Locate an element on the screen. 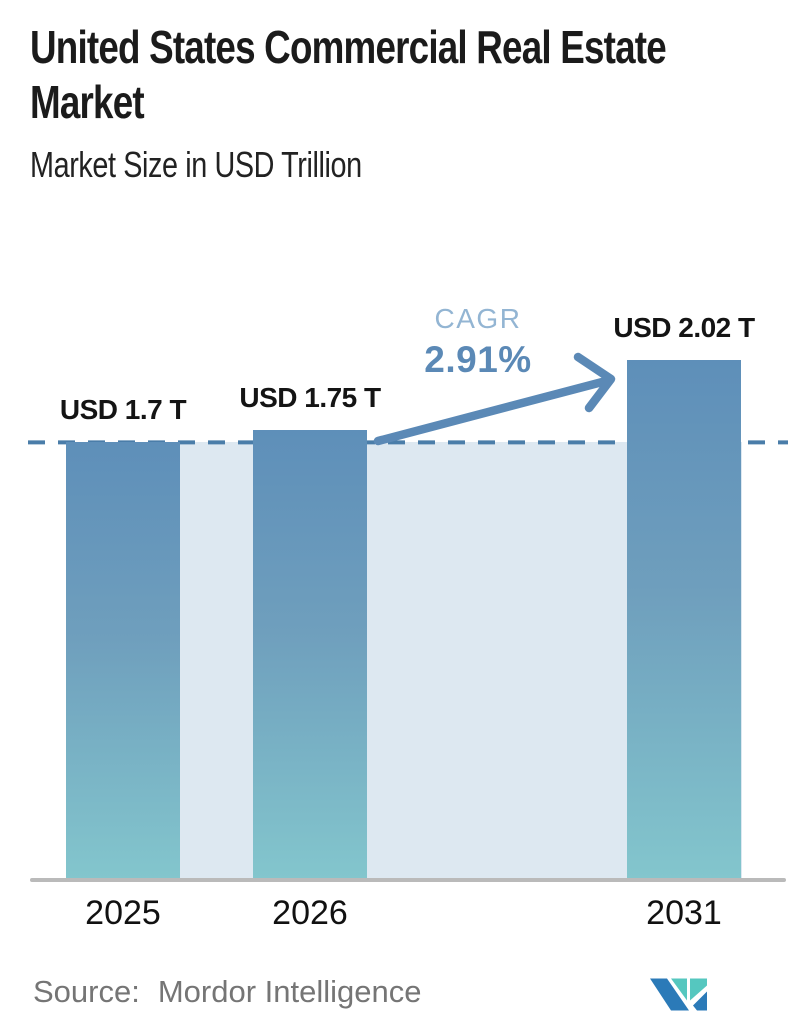  x-tick-2025: 2025 is located at coordinates (123, 913).